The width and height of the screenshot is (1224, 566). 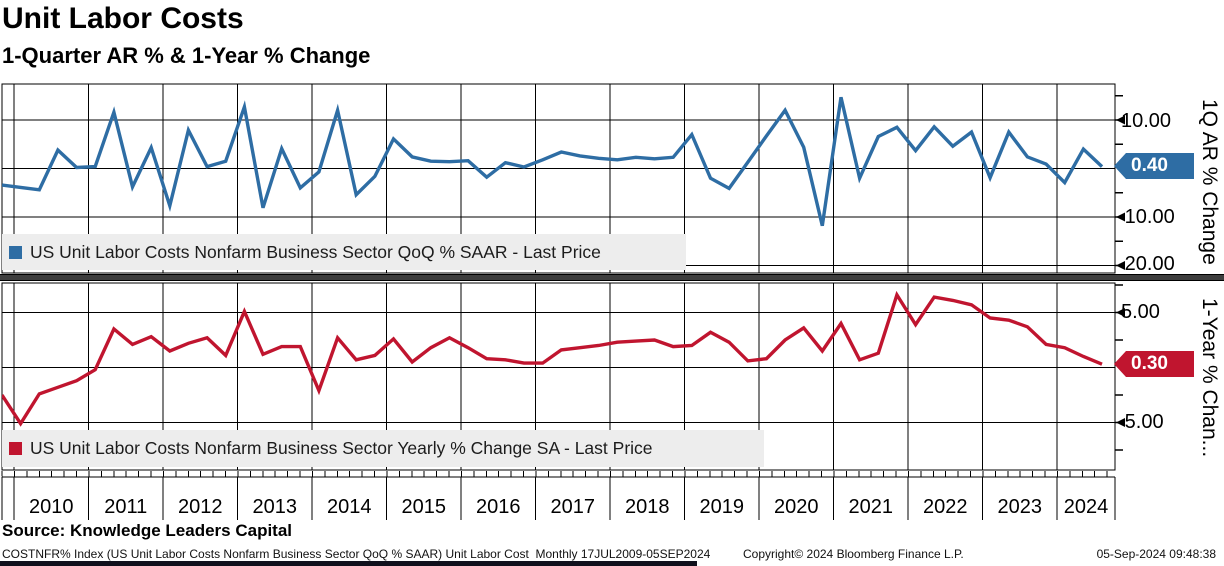 What do you see at coordinates (612, 277) in the screenshot?
I see `panel-separator` at bounding box center [612, 277].